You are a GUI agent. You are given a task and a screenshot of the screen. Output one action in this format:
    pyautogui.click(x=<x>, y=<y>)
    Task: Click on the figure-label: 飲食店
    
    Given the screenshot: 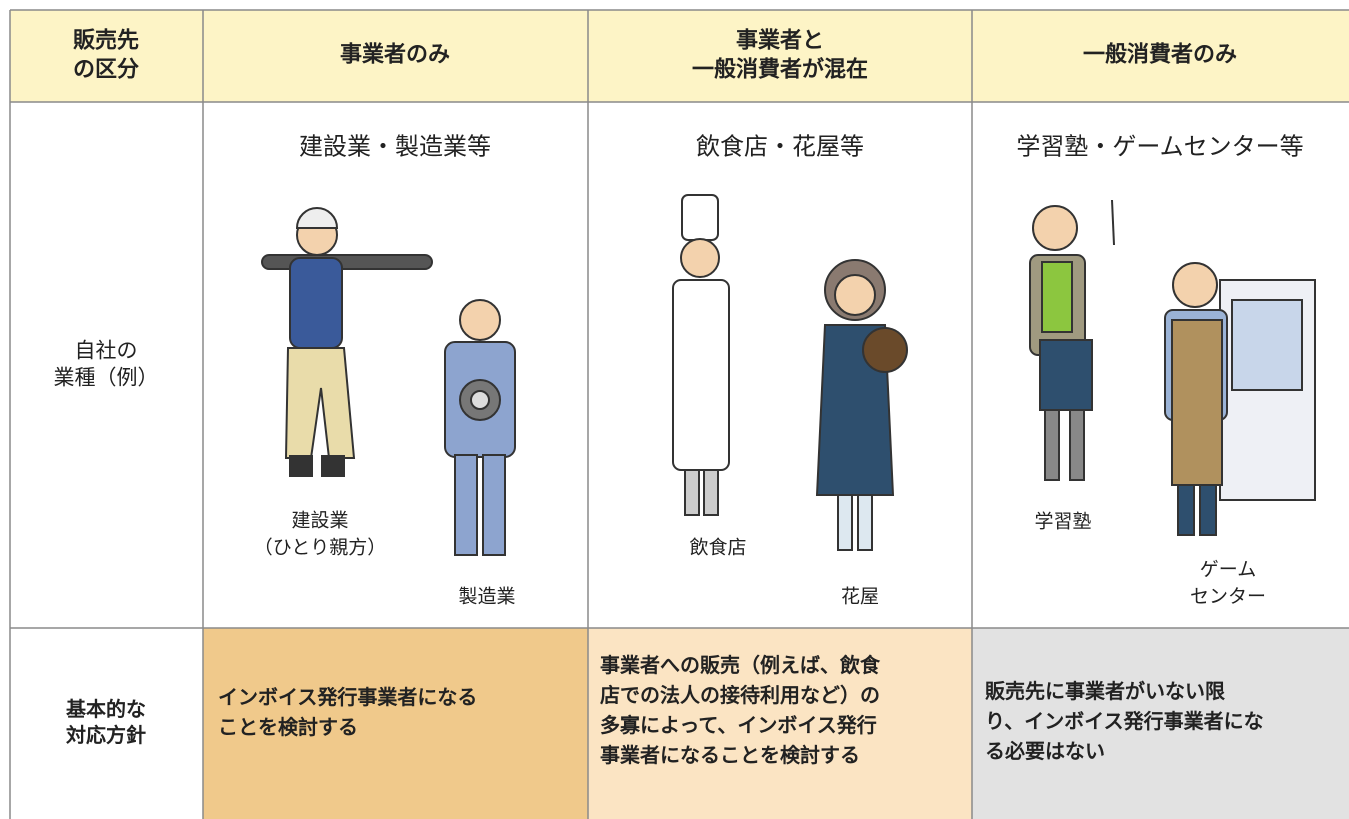 What is the action you would take?
    pyautogui.click(x=717, y=548)
    